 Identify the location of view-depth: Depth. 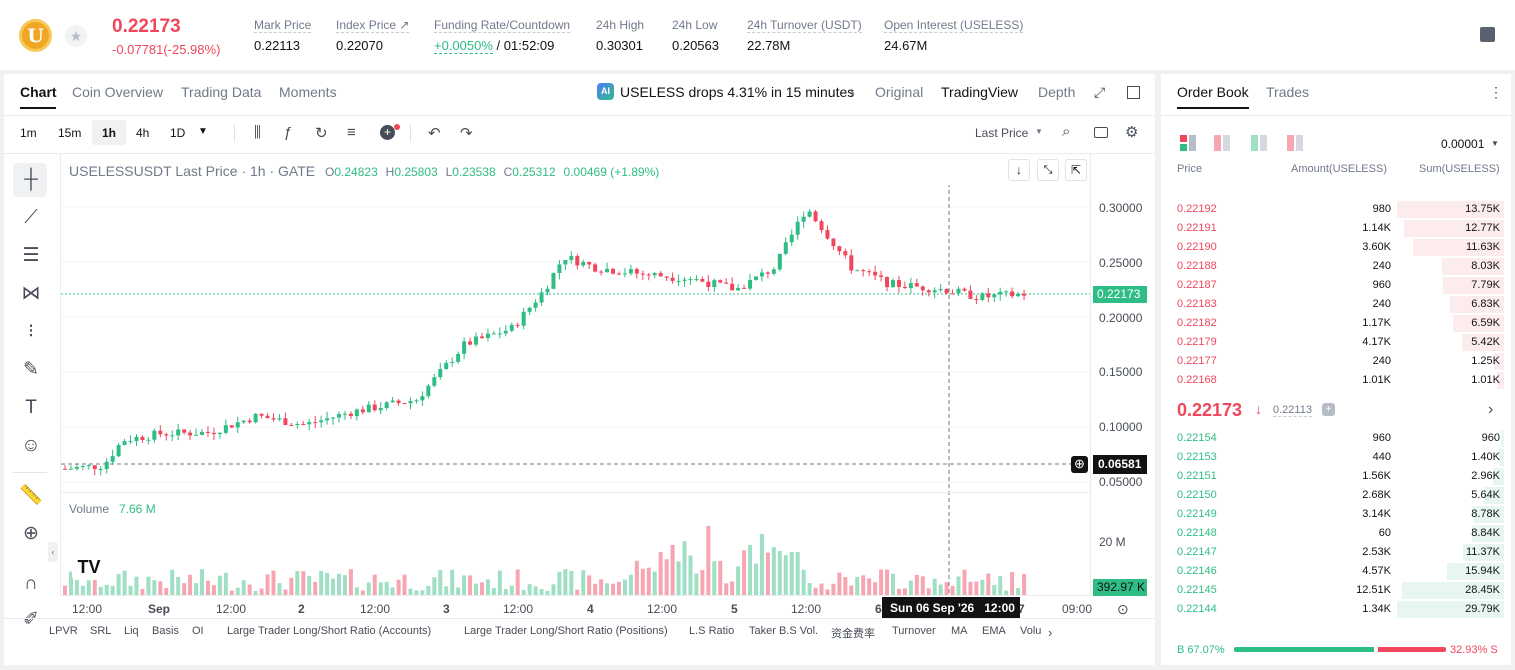
(1057, 92).